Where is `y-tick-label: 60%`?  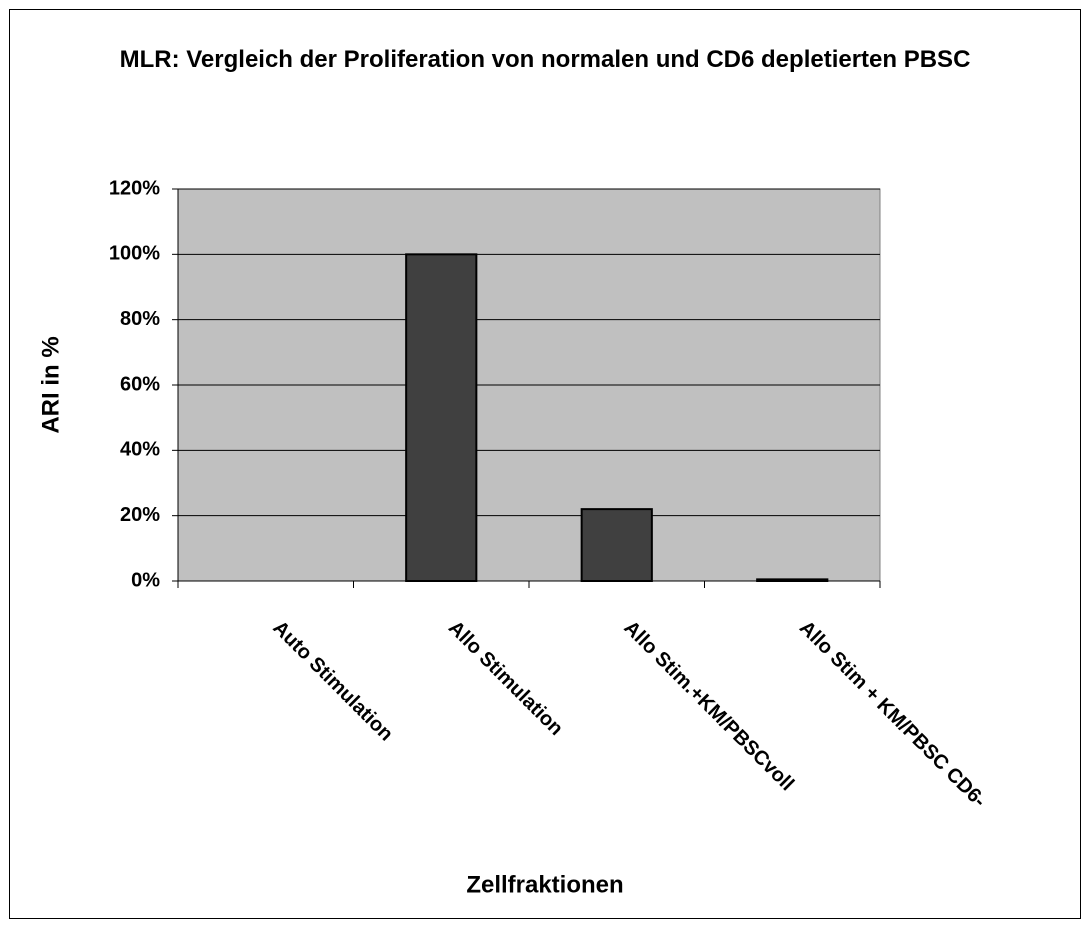 y-tick-label: 60% is located at coordinates (140, 384).